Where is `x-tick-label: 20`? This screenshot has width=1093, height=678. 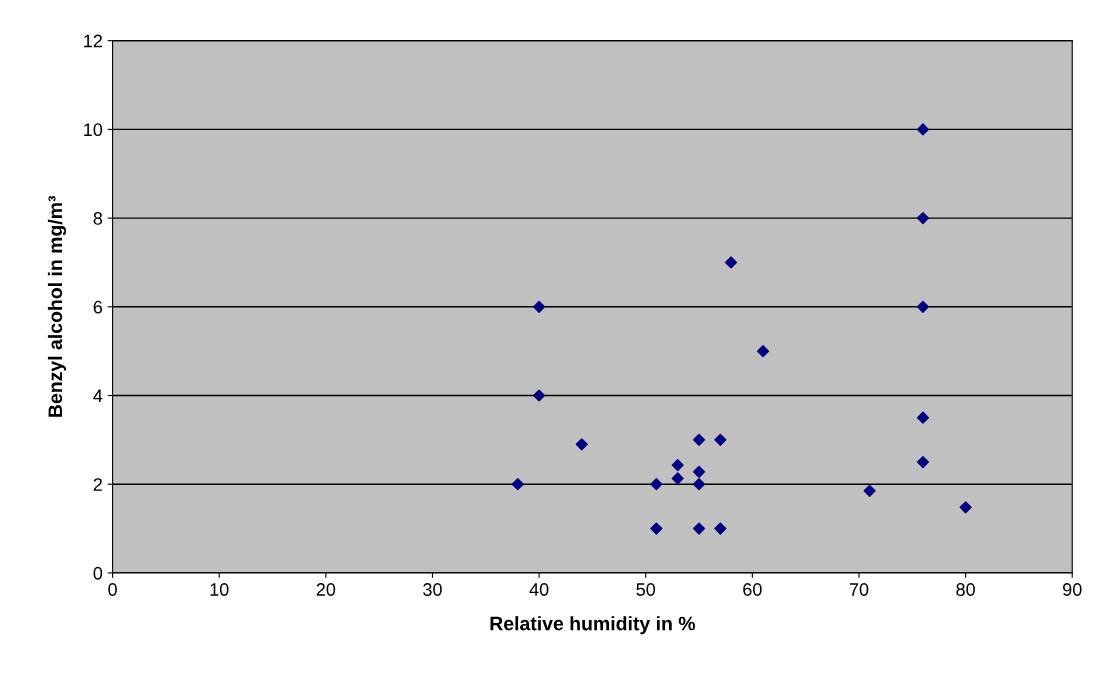
x-tick-label: 20 is located at coordinates (326, 589).